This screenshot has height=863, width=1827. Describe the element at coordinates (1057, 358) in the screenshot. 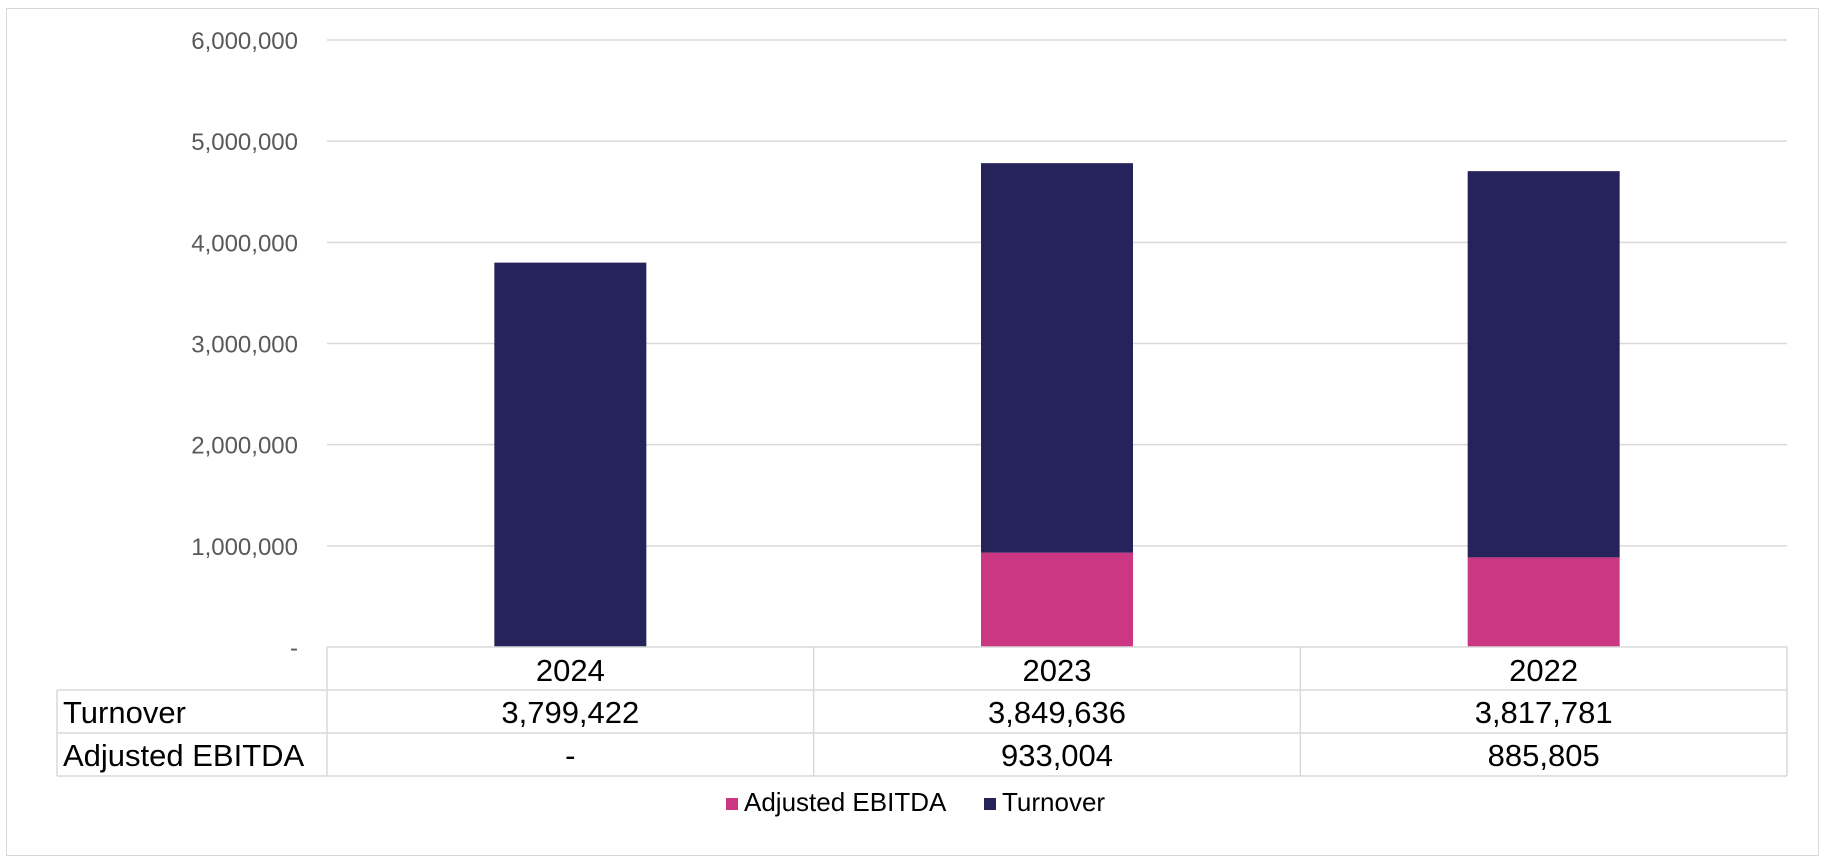

I see `bar-turnover-2023` at that location.